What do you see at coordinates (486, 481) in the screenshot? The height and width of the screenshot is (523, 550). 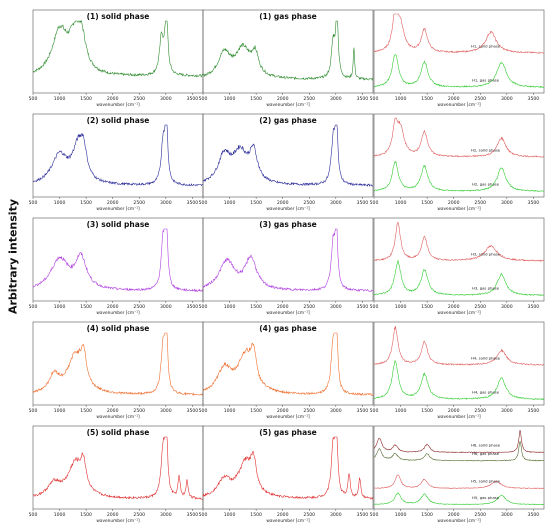 I see `series-label: H5, solid phase` at bounding box center [486, 481].